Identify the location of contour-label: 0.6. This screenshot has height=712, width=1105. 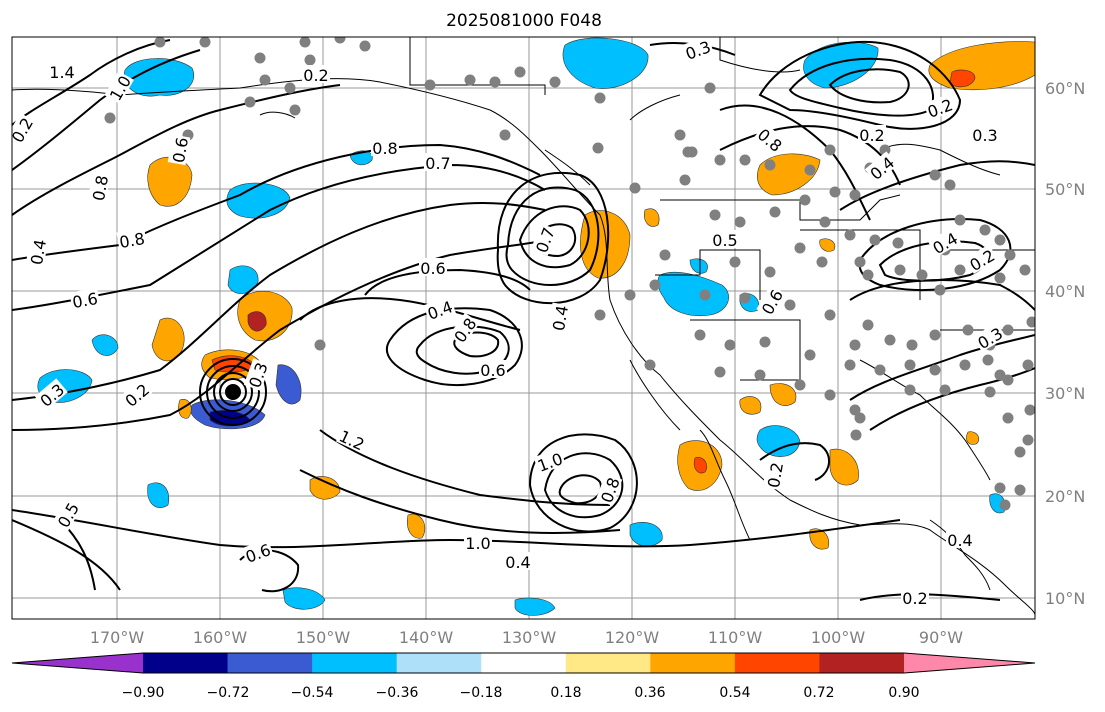
(432, 268).